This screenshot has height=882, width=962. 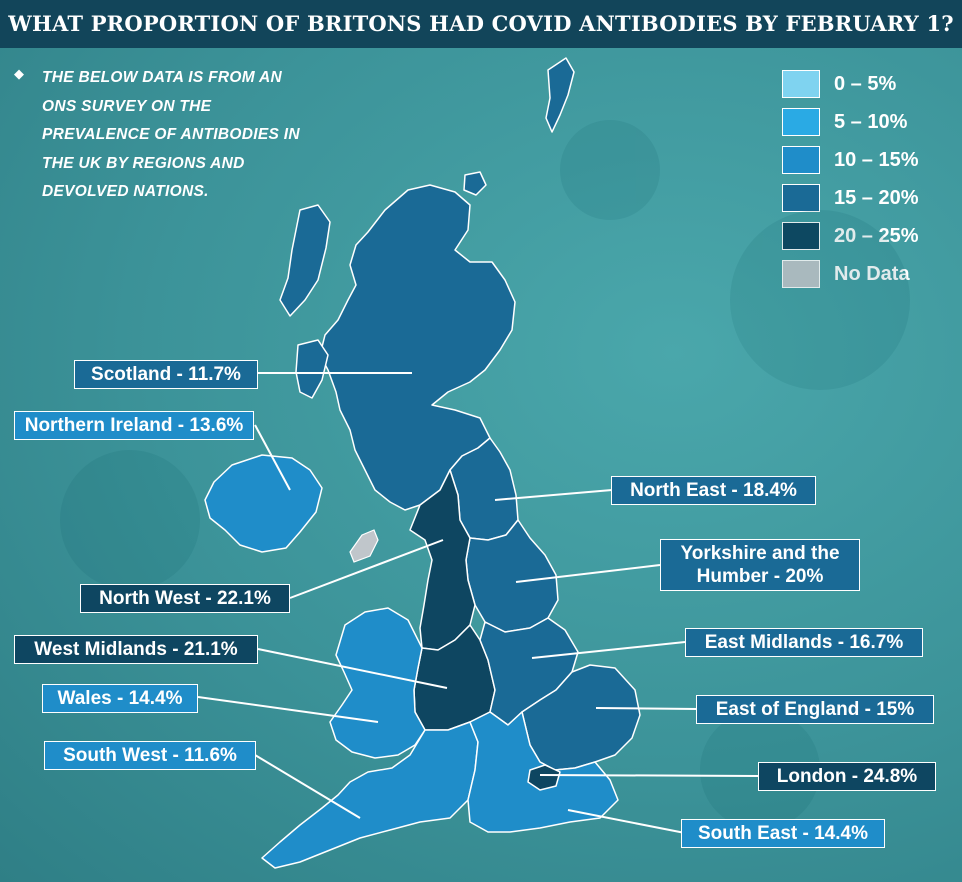 What do you see at coordinates (871, 122) in the screenshot?
I see `legend-label: 5 – 10%` at bounding box center [871, 122].